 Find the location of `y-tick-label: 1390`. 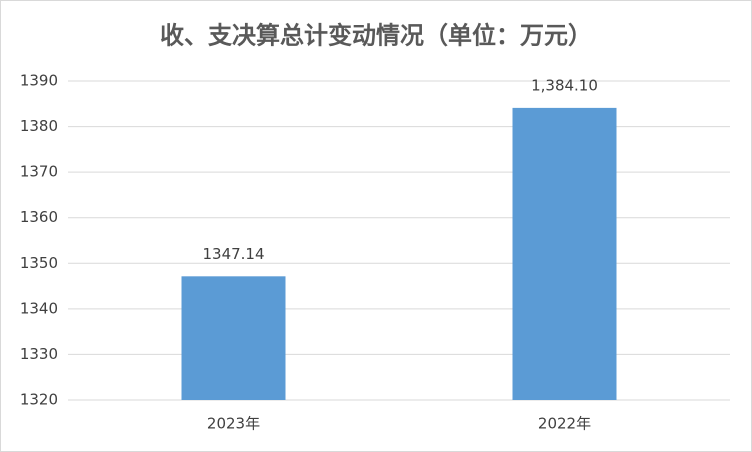

y-tick-label: 1390 is located at coordinates (39, 81).